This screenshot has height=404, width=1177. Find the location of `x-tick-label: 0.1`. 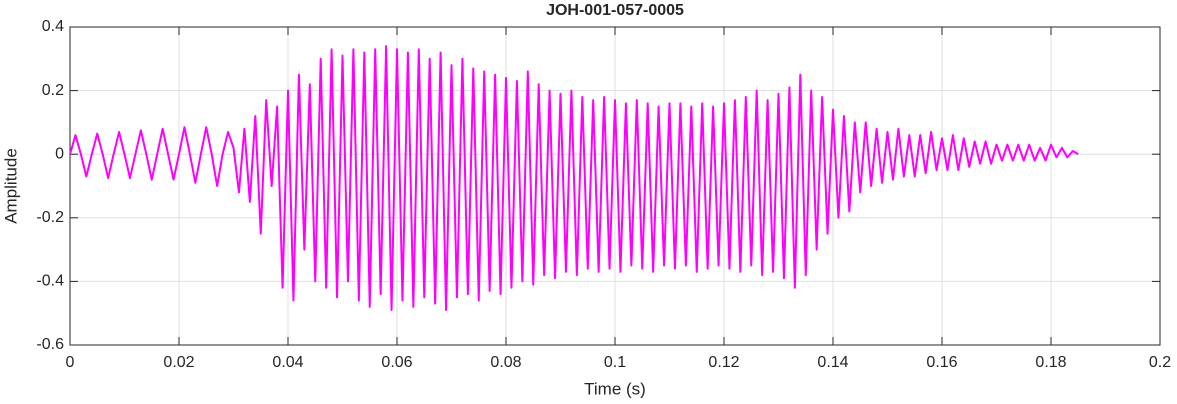

x-tick-label: 0.1 is located at coordinates (615, 362).